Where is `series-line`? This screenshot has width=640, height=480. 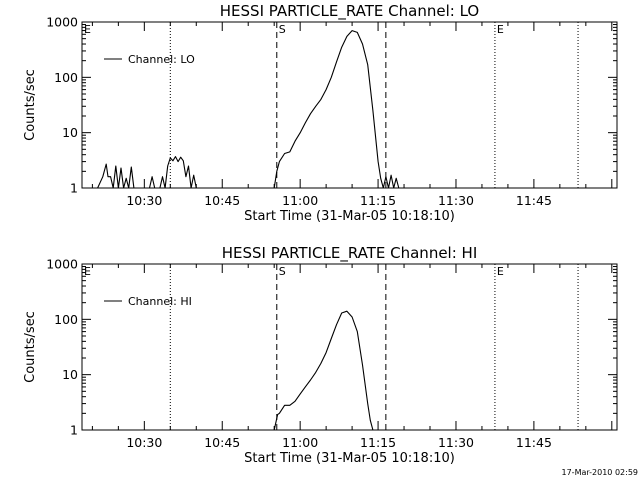 series-line is located at coordinates (263, 370).